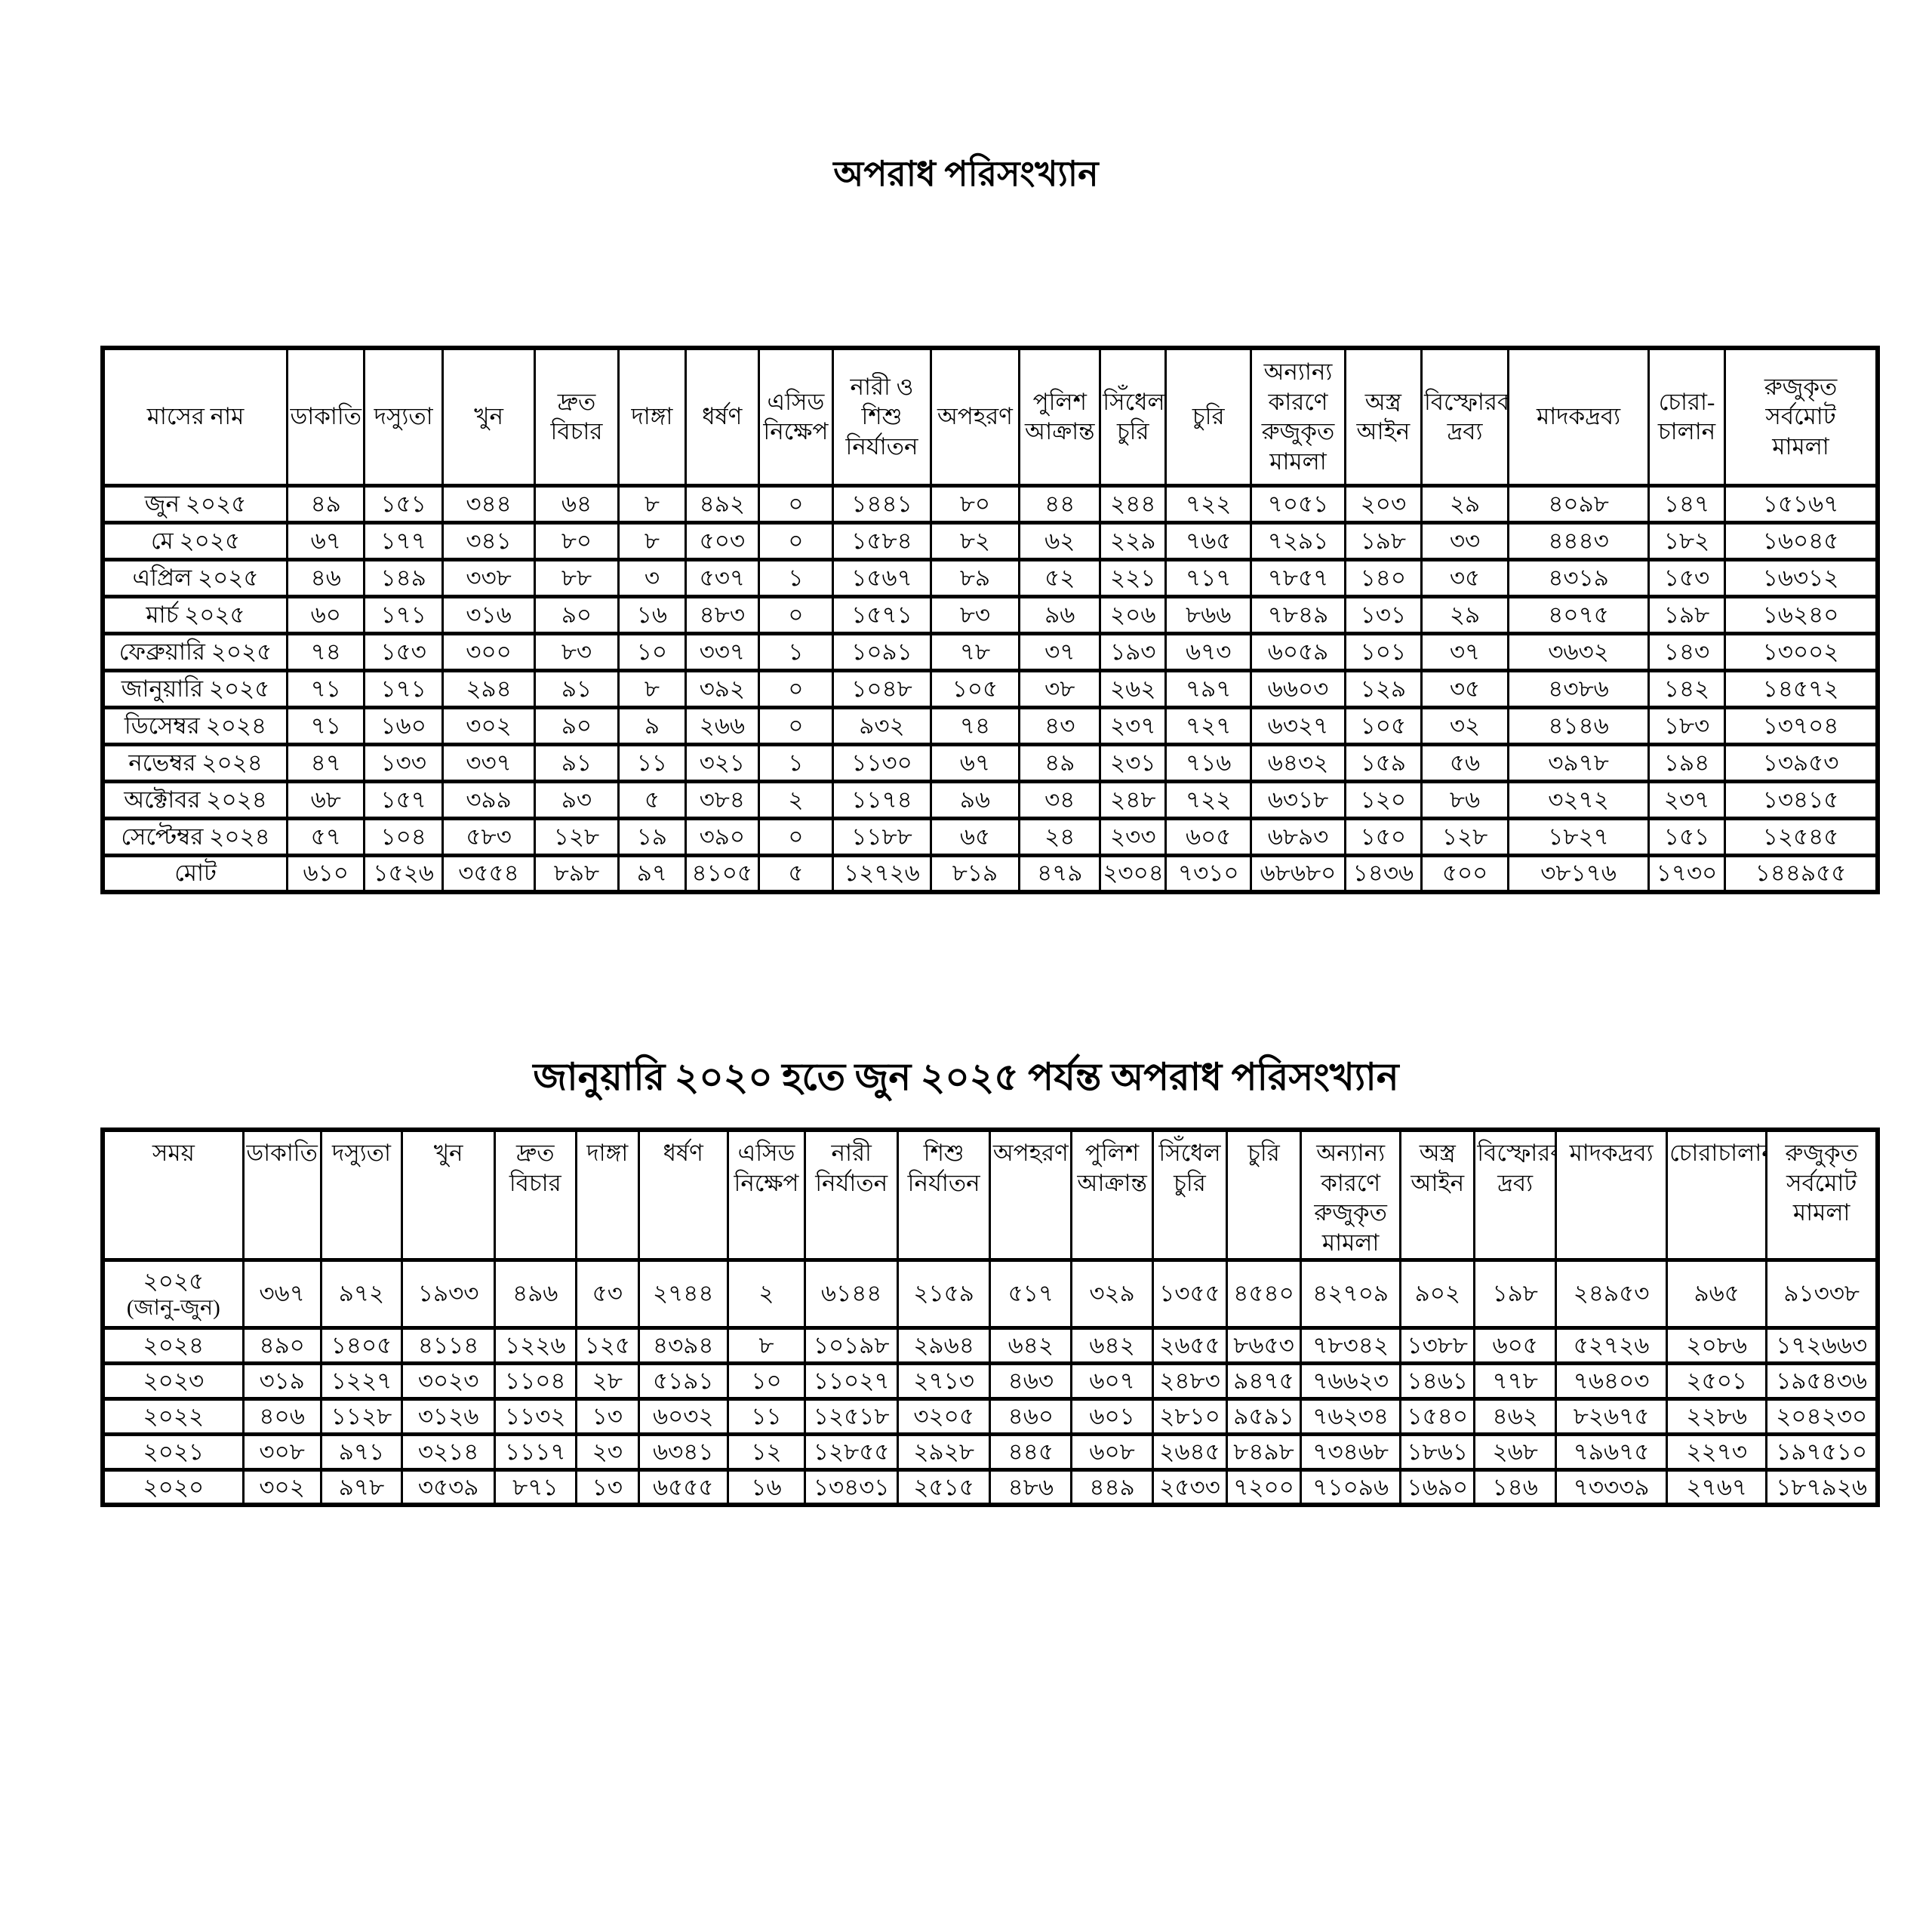 Image resolution: width=1932 pixels, height=1932 pixels. Describe the element at coordinates (1190, 1416) in the screenshot. I see `data-cell: ২৮১০` at that location.